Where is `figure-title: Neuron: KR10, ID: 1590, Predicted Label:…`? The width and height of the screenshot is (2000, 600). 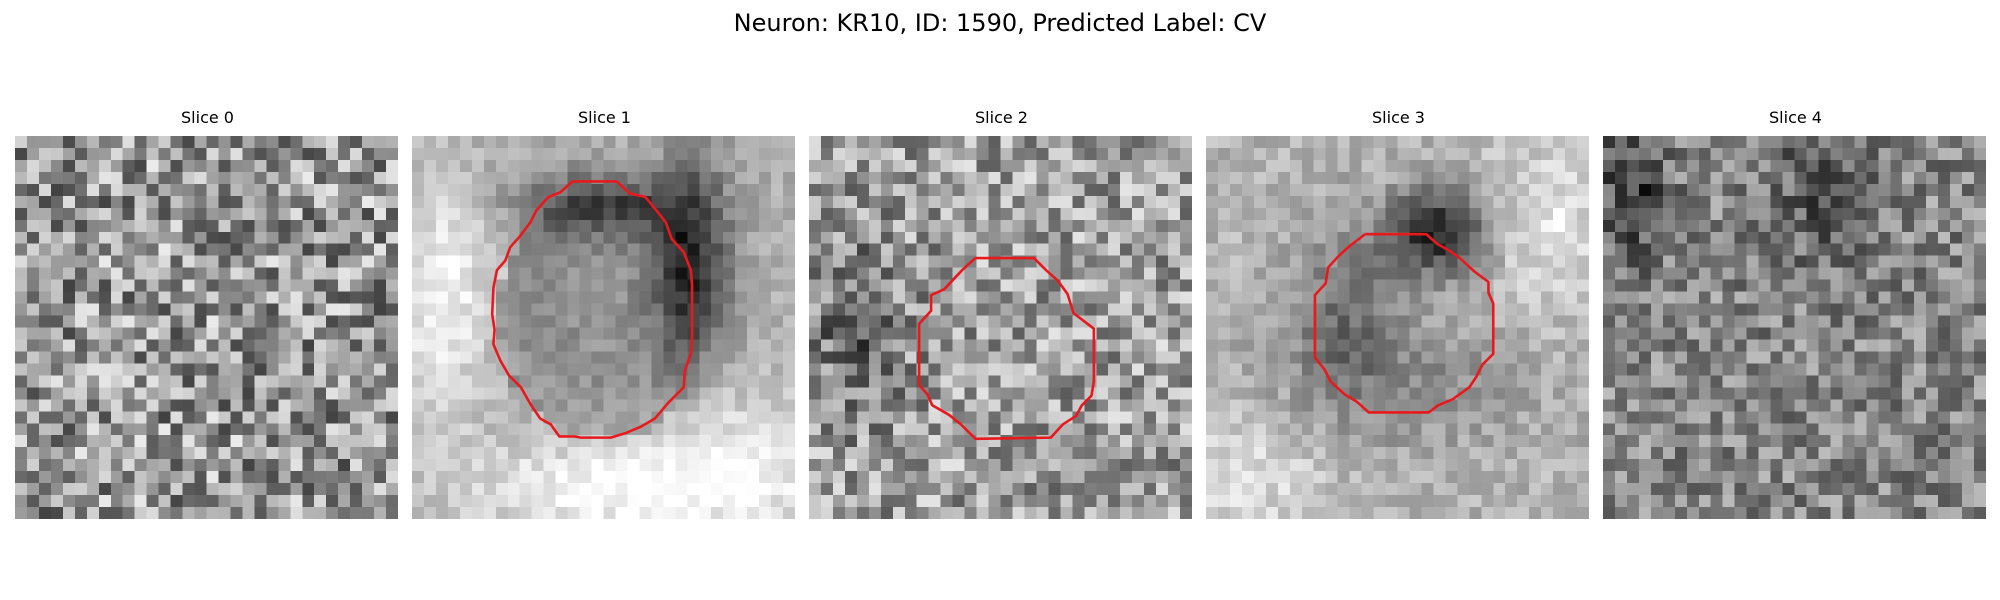
figure-title: Neuron: KR10, ID: 1590, Predicted Label:… is located at coordinates (1000, 23).